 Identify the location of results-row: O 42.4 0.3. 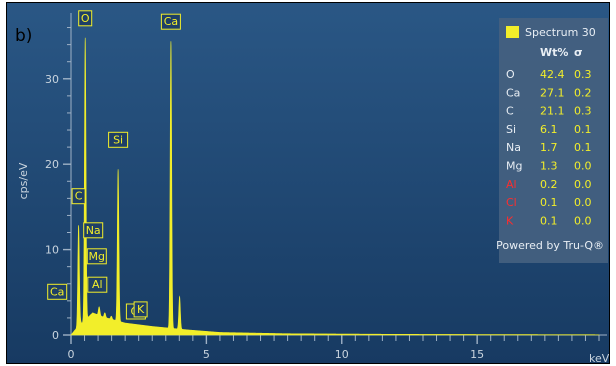
(549, 74).